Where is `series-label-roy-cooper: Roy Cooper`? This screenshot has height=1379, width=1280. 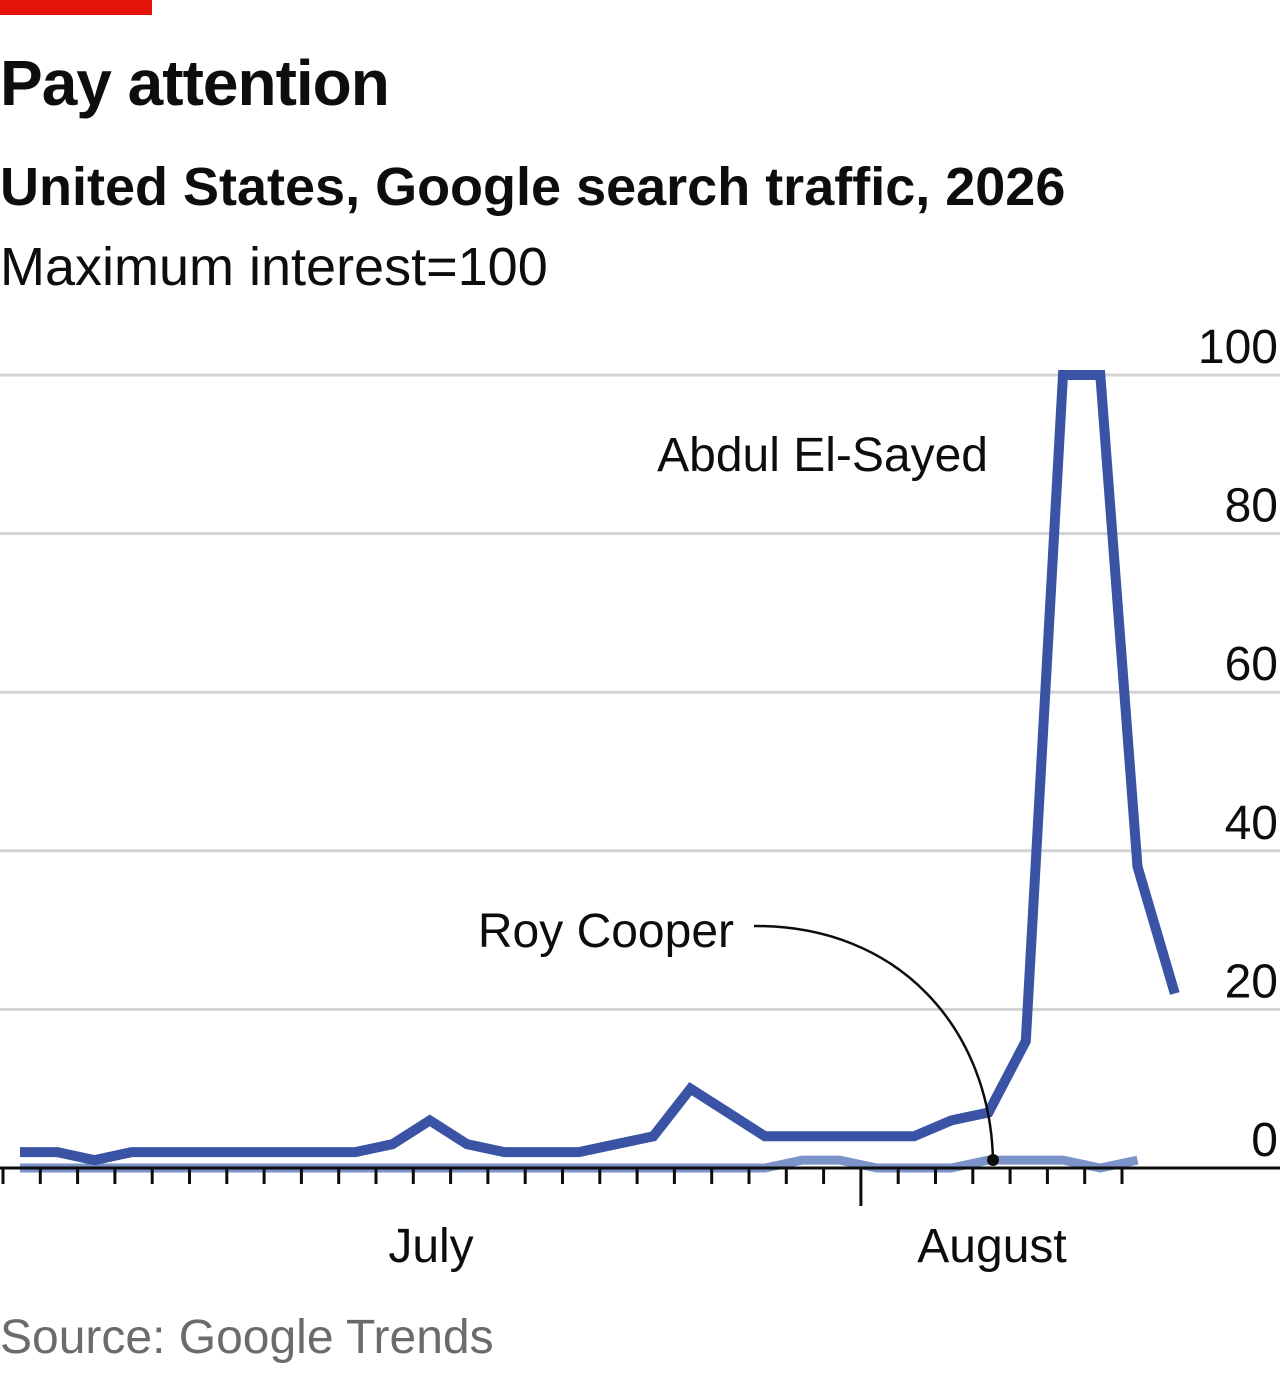
series-label-roy-cooper: Roy Cooper is located at coordinates (606, 931).